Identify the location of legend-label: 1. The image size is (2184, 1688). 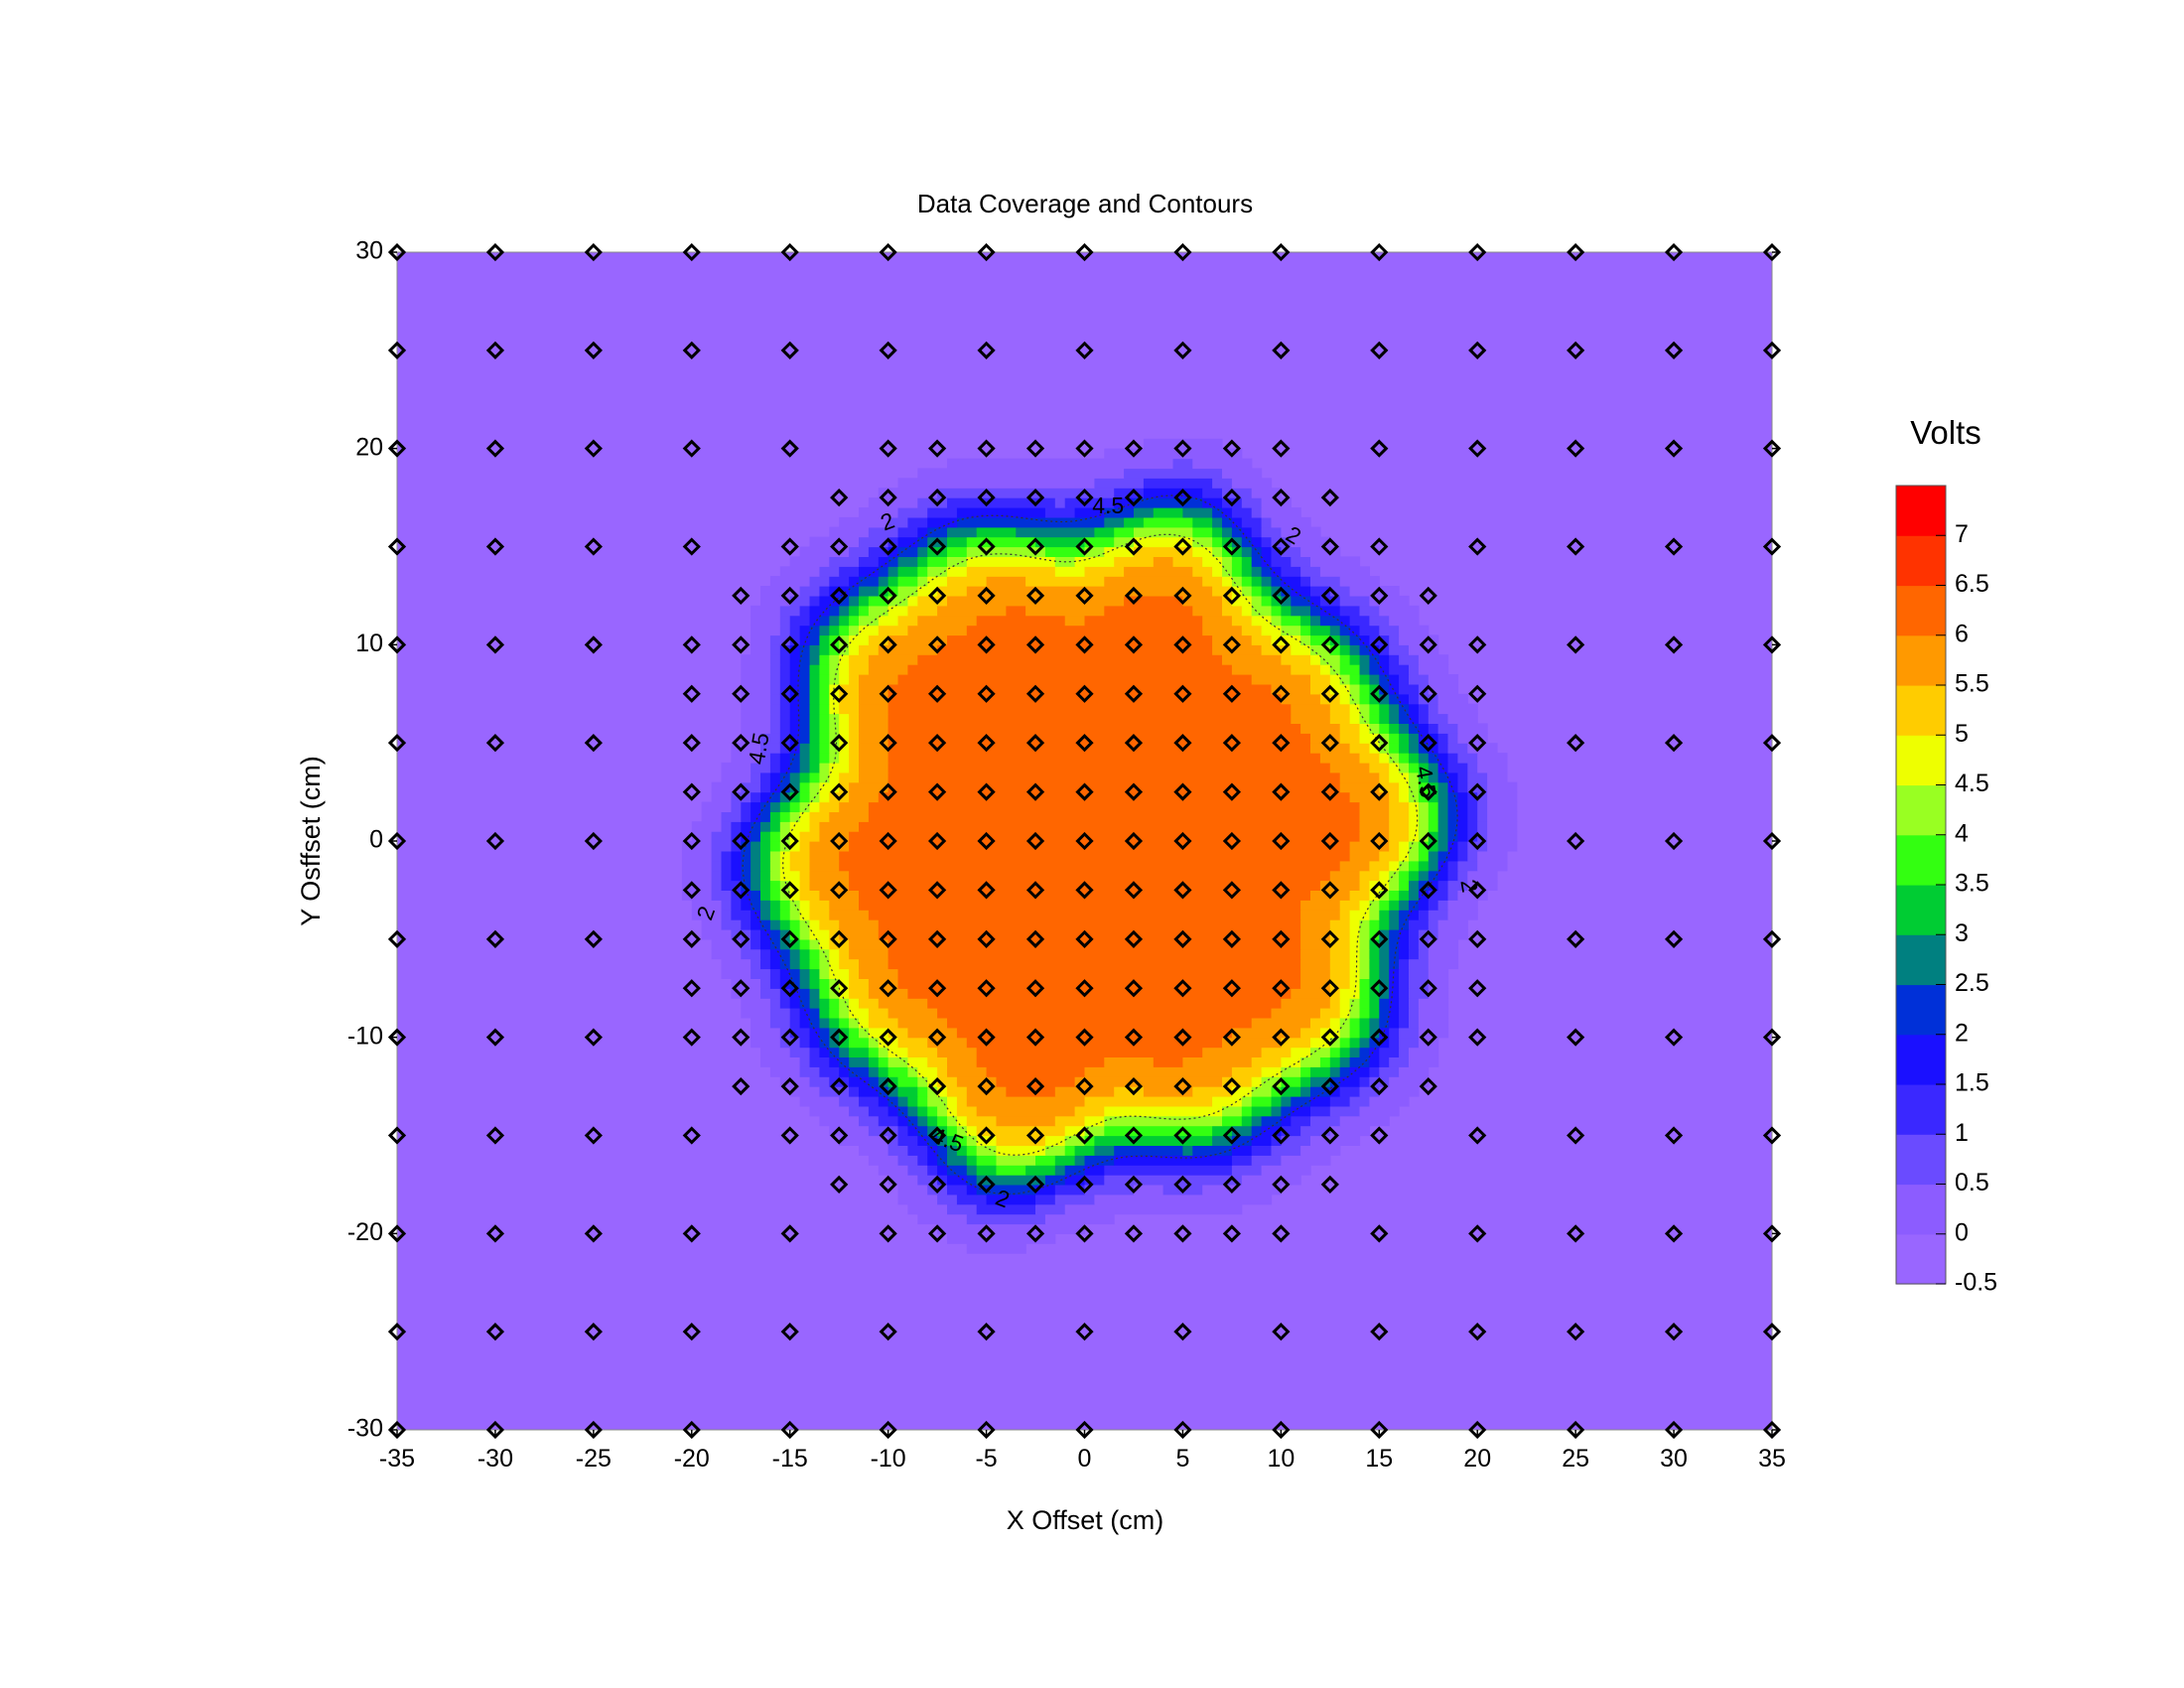
(1962, 1133).